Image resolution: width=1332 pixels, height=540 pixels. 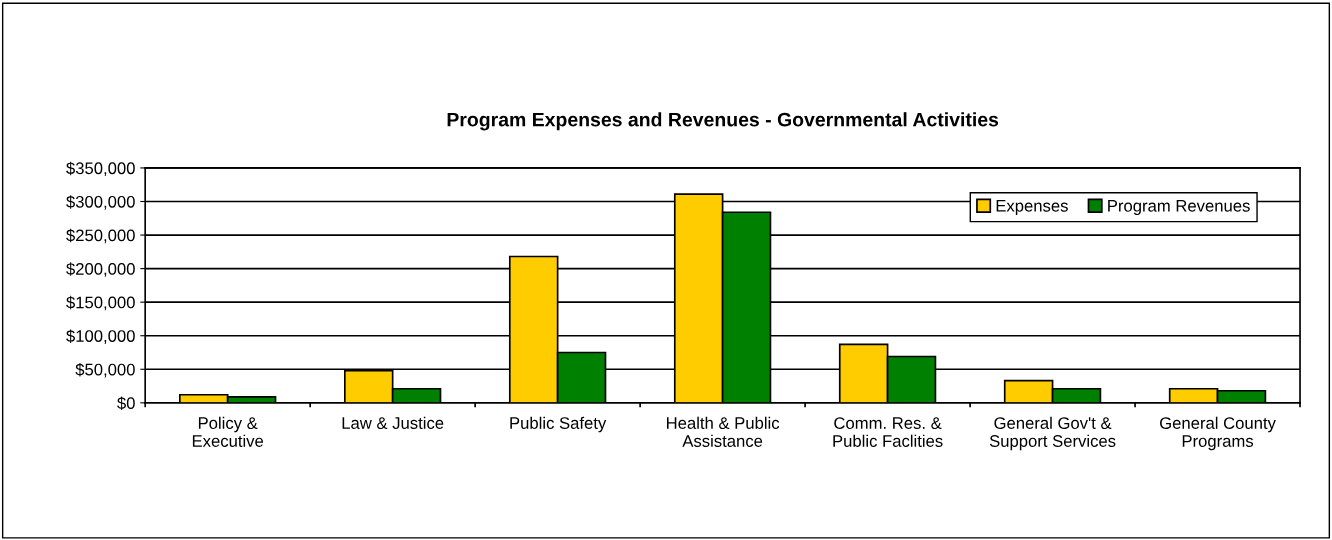 What do you see at coordinates (723, 431) in the screenshot?
I see `x-tick-label: Health & Public Assistance` at bounding box center [723, 431].